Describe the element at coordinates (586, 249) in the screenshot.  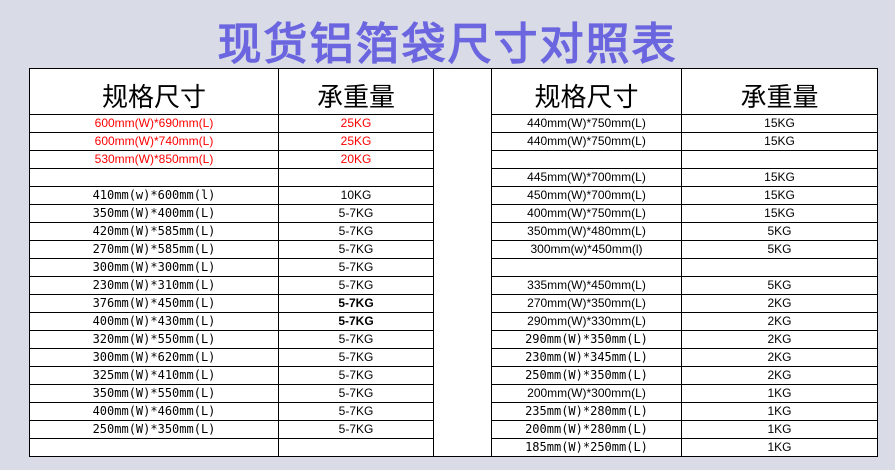
I see `right-spec-cell: 300mm(w)*450mm(l)` at that location.